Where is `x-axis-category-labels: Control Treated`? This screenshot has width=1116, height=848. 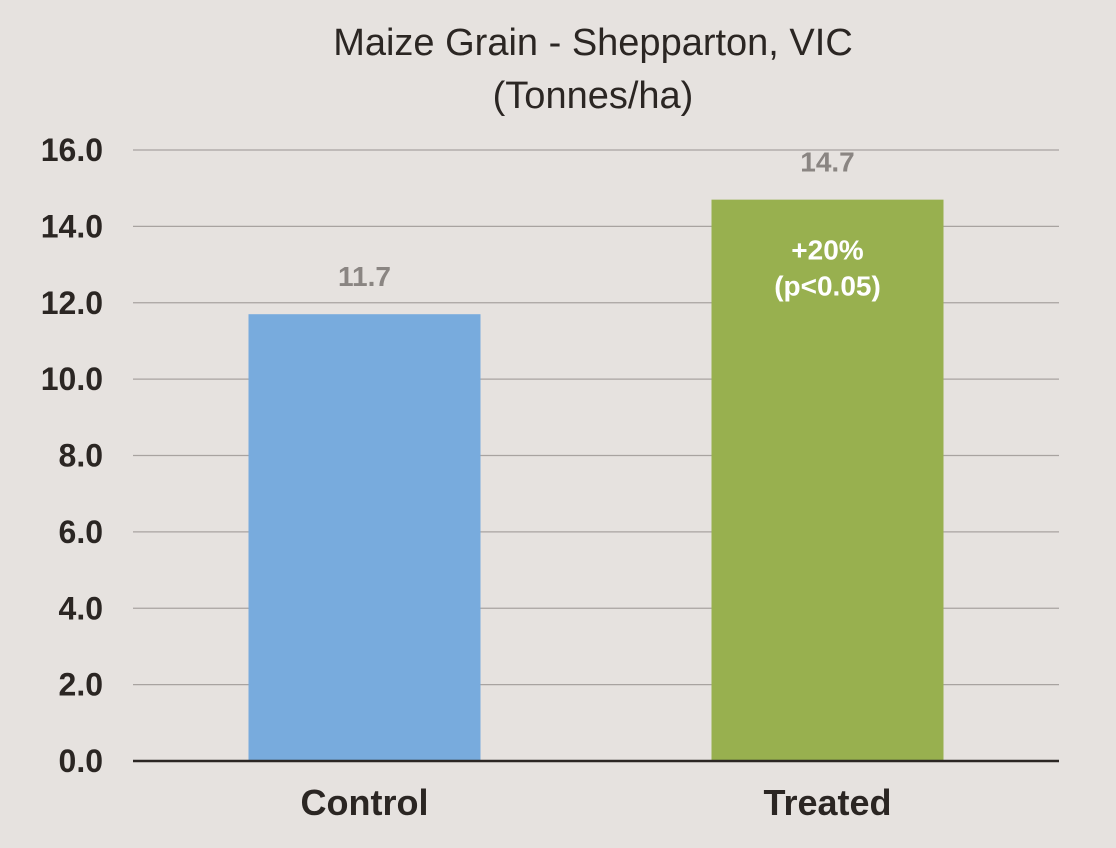
x-axis-category-labels: Control Treated is located at coordinates (596, 802).